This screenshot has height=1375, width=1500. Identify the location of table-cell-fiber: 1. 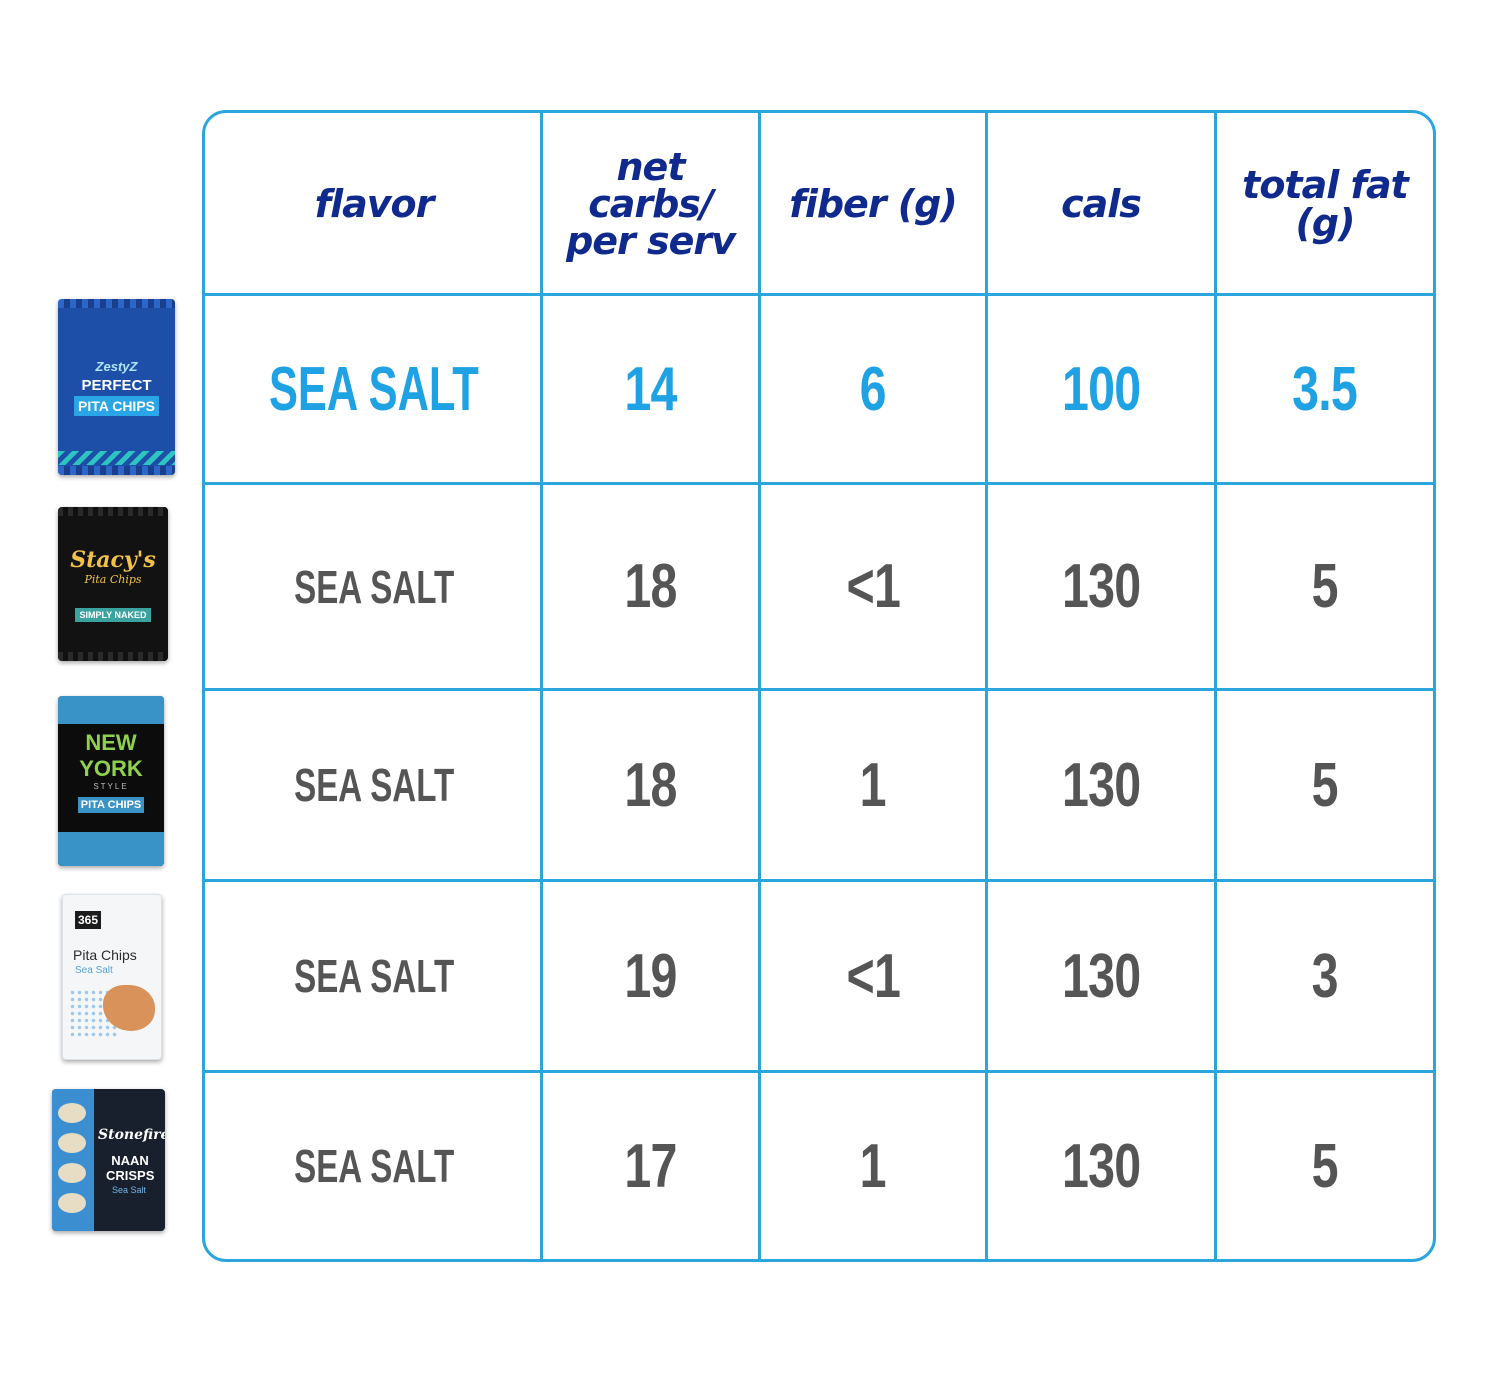
(873, 785).